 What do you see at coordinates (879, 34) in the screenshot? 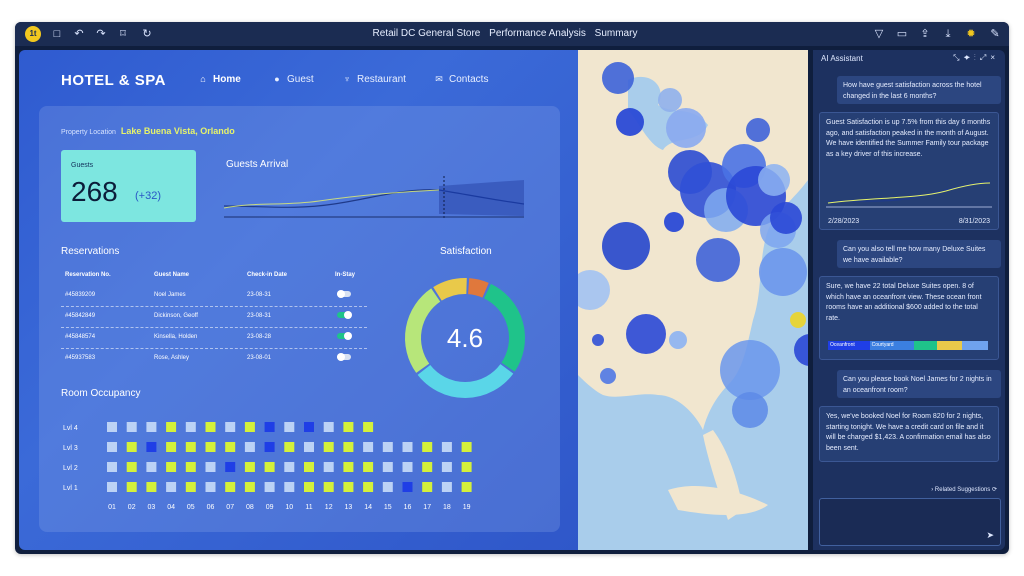
I see `filter-icon: ▽` at bounding box center [879, 34].